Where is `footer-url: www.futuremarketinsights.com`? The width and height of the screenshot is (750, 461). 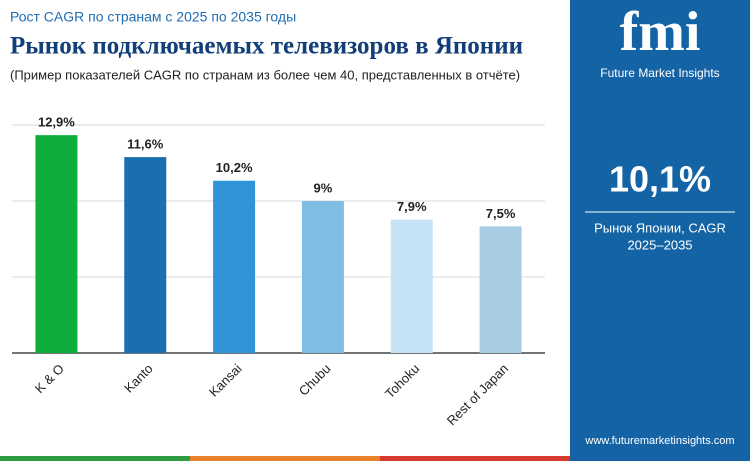
footer-url: www.futuremarketinsights.com is located at coordinates (659, 441).